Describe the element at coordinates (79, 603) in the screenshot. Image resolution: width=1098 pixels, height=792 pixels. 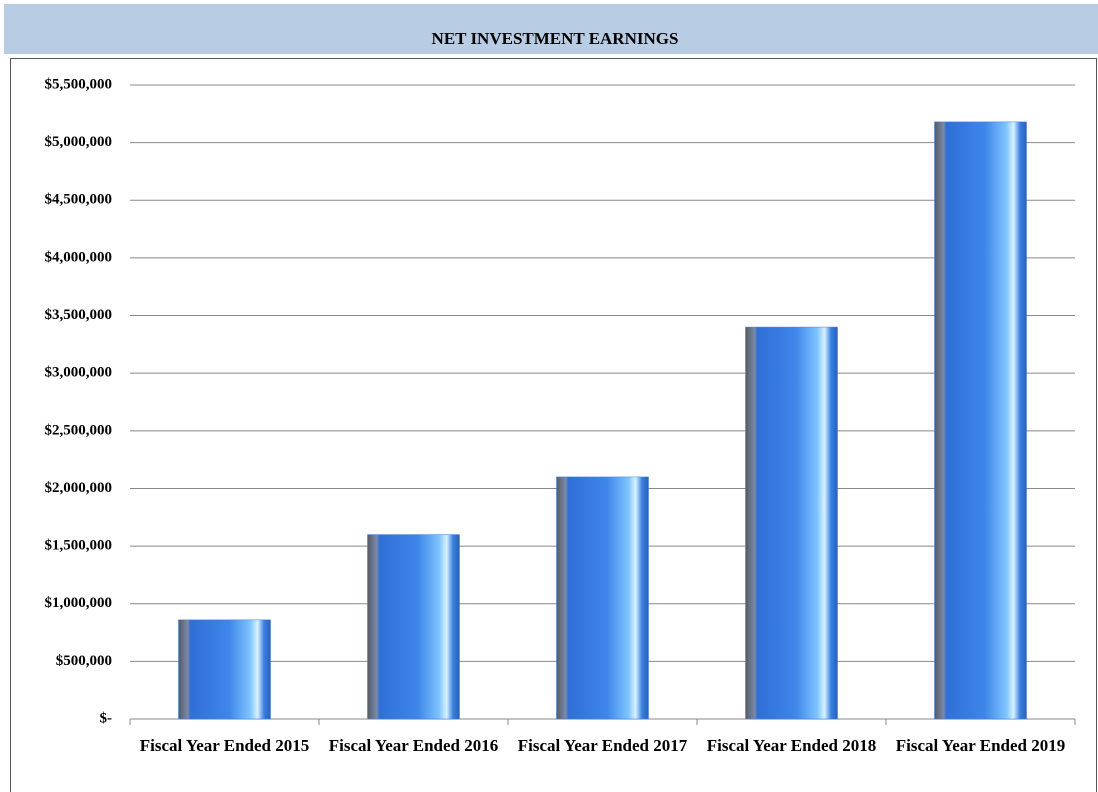
I see `y-tick-label: $1,000,000` at that location.